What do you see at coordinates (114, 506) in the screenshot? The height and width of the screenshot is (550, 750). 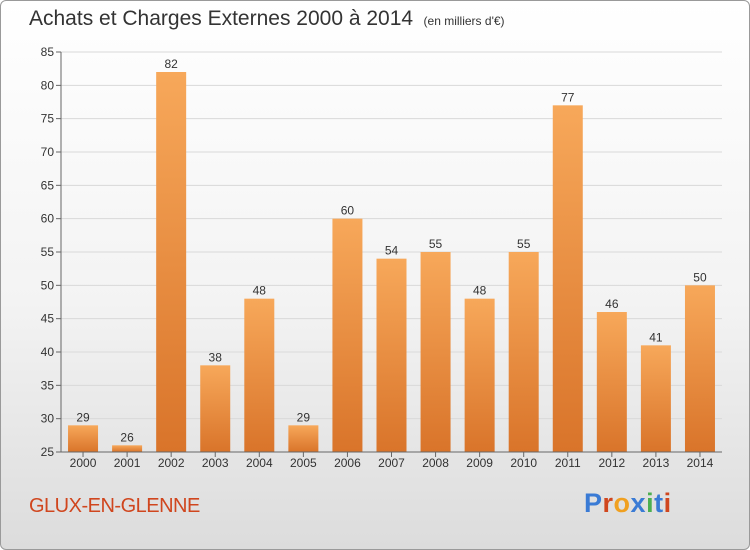 I see `town-name: GLUX-EN-GLENNE` at bounding box center [114, 506].